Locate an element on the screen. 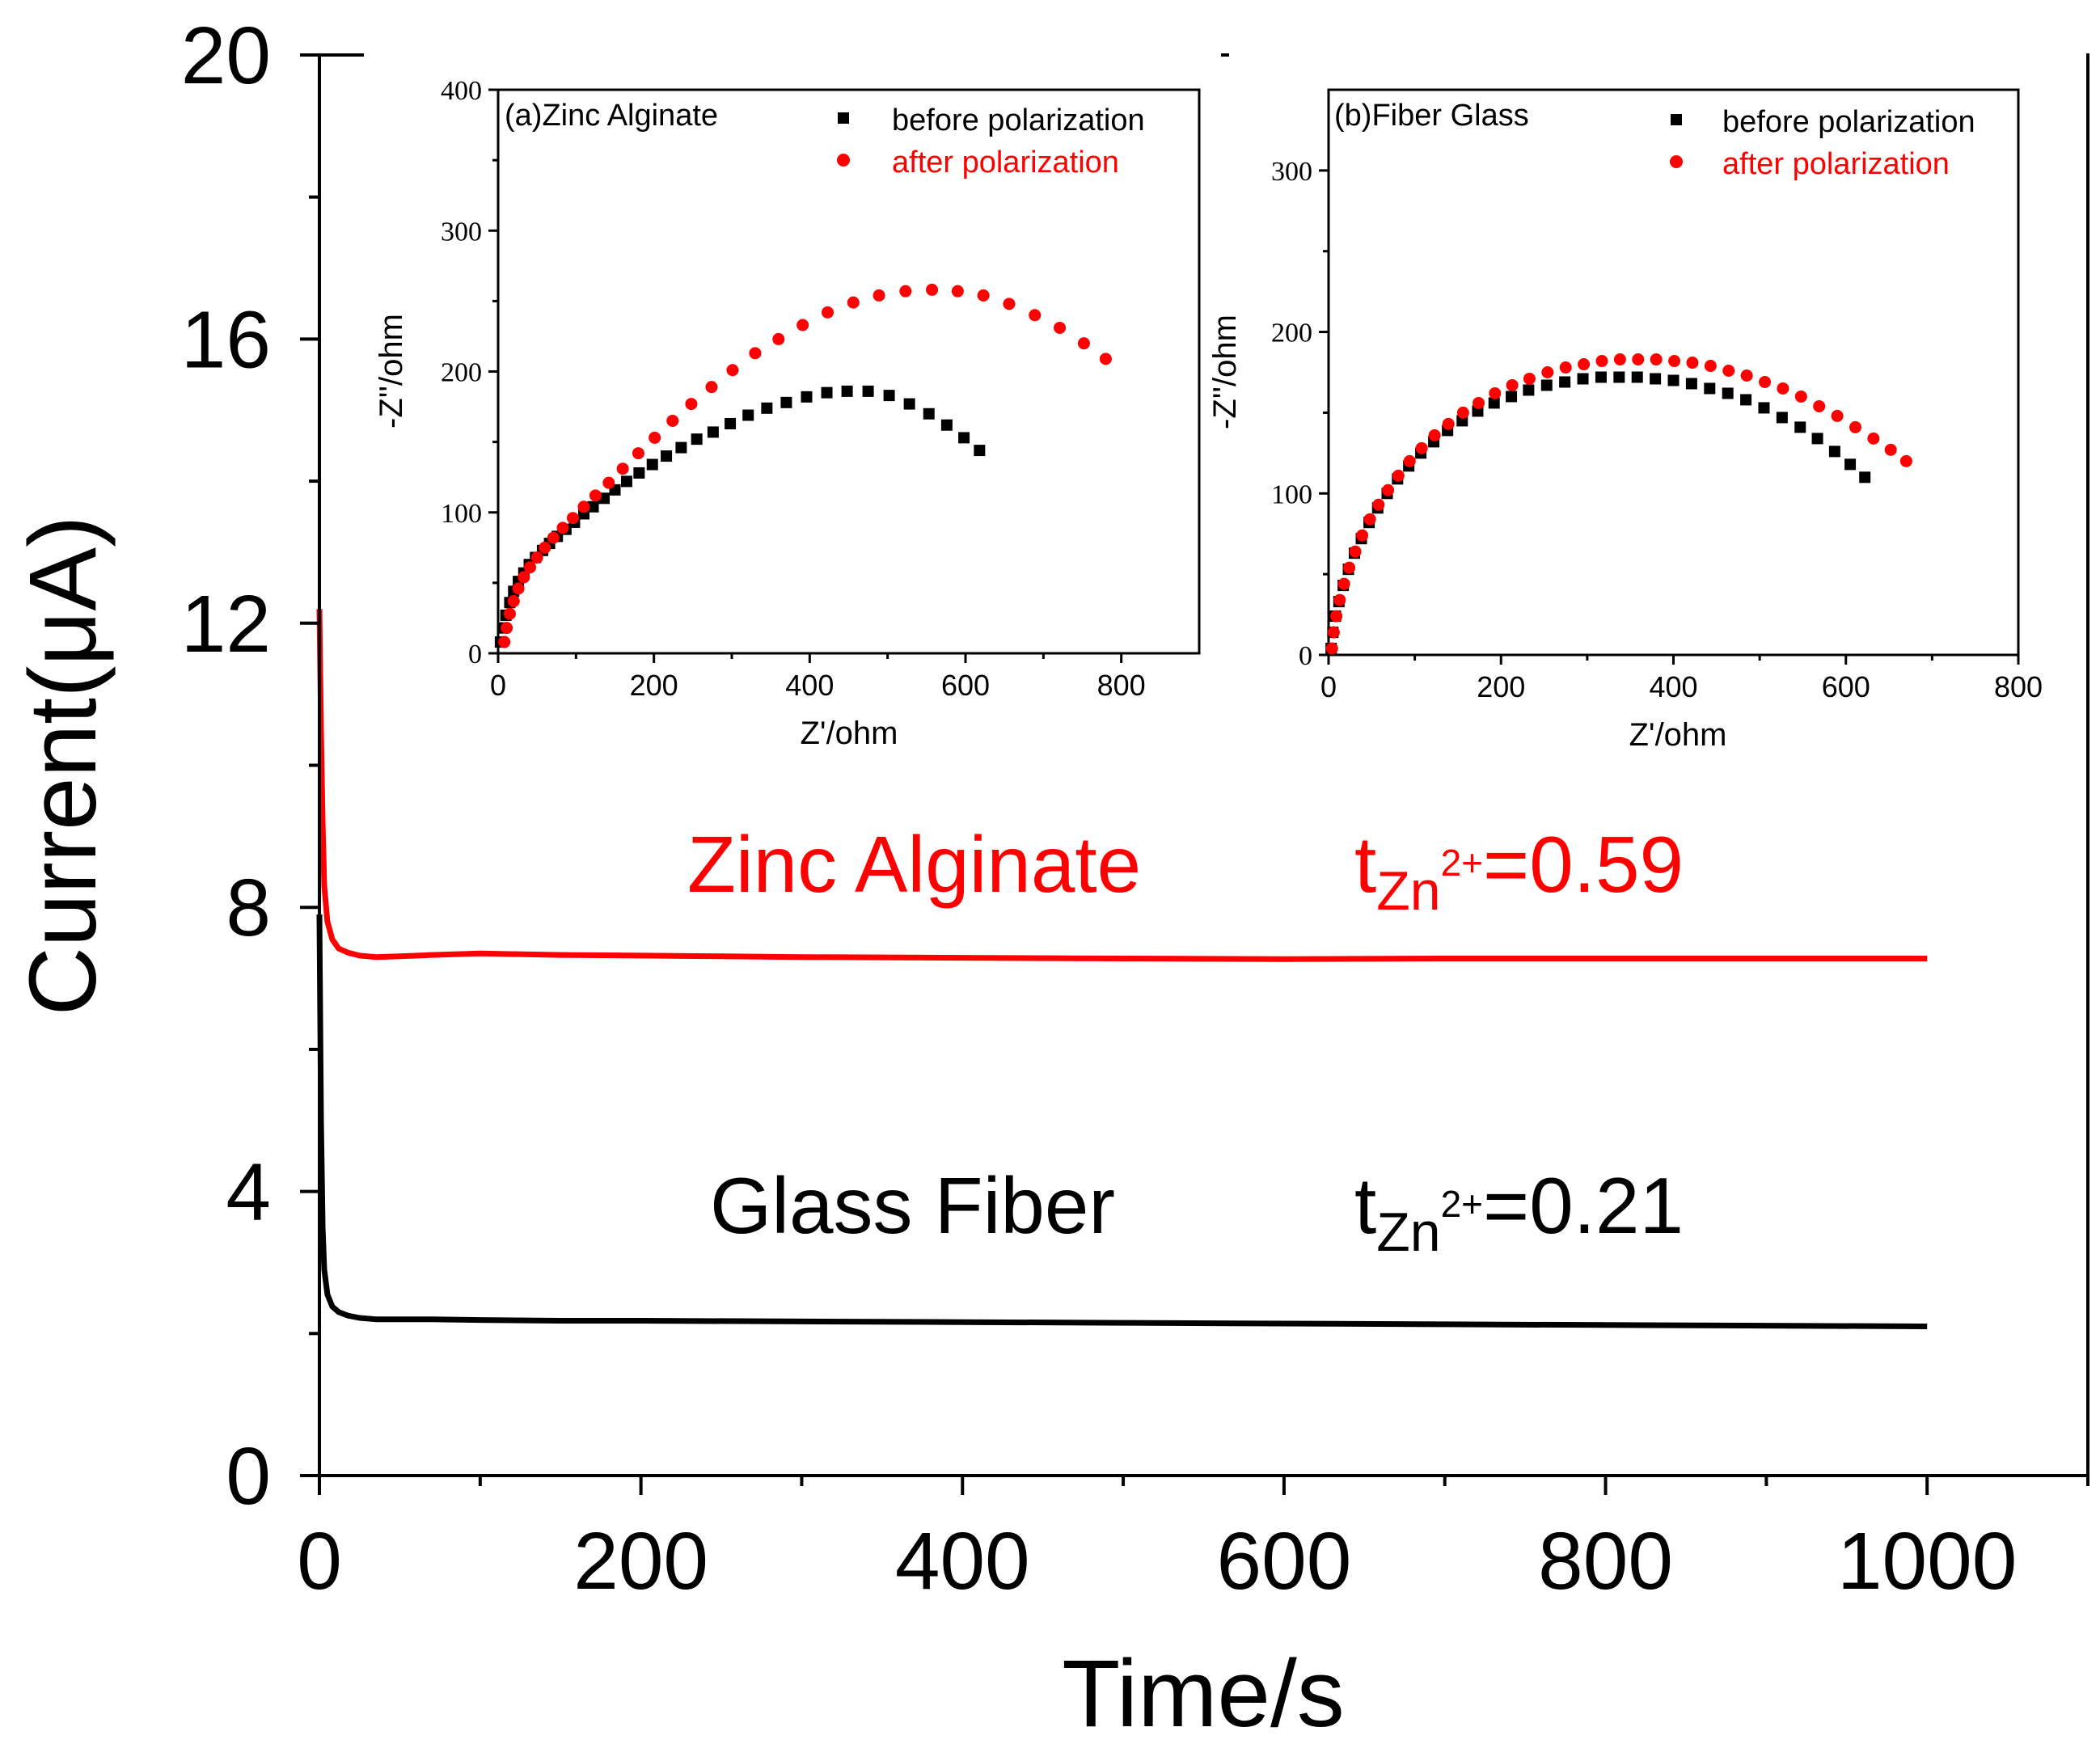  annotation-t-glass-fiber: tZn2+=0.21 is located at coordinates (1519, 1212).